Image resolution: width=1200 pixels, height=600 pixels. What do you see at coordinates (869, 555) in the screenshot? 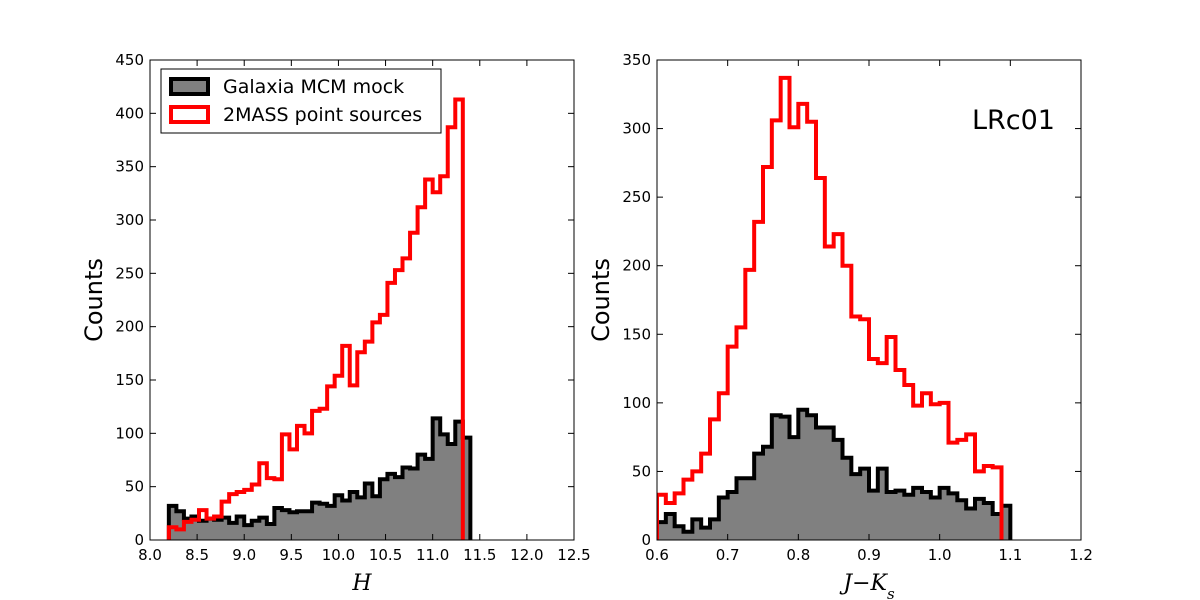
I see `x-tick-label: 0.9` at bounding box center [869, 555].